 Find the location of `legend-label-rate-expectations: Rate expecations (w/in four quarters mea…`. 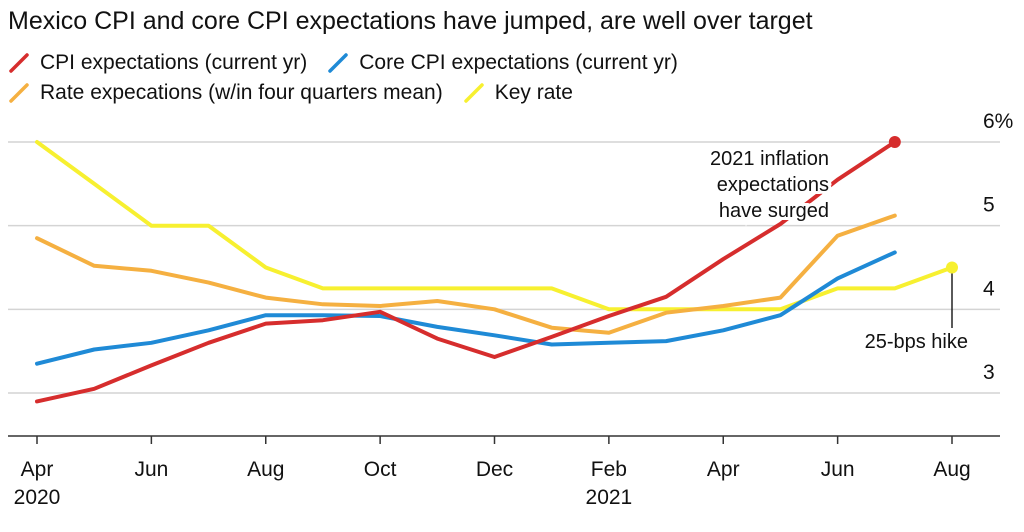

legend-label-rate-expectations: Rate expecations (w/in four quarters mea… is located at coordinates (241, 92).